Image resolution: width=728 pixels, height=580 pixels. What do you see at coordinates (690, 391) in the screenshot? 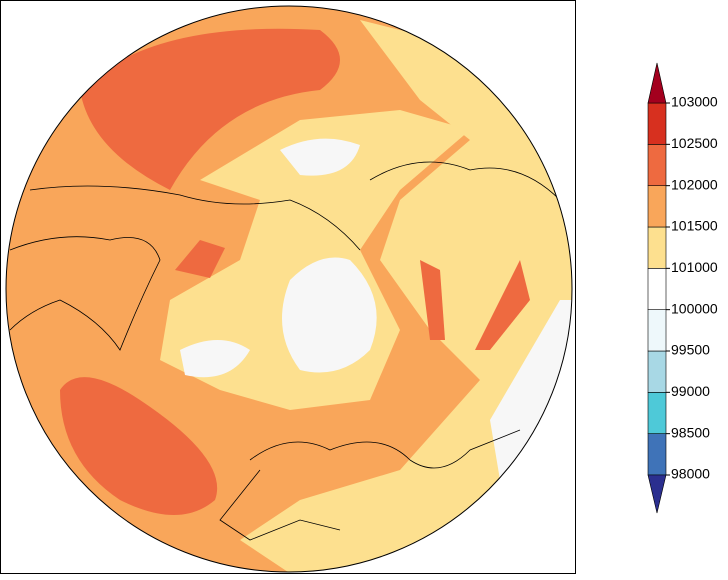
I see `colorbar-tick-label: 99000` at bounding box center [690, 391].